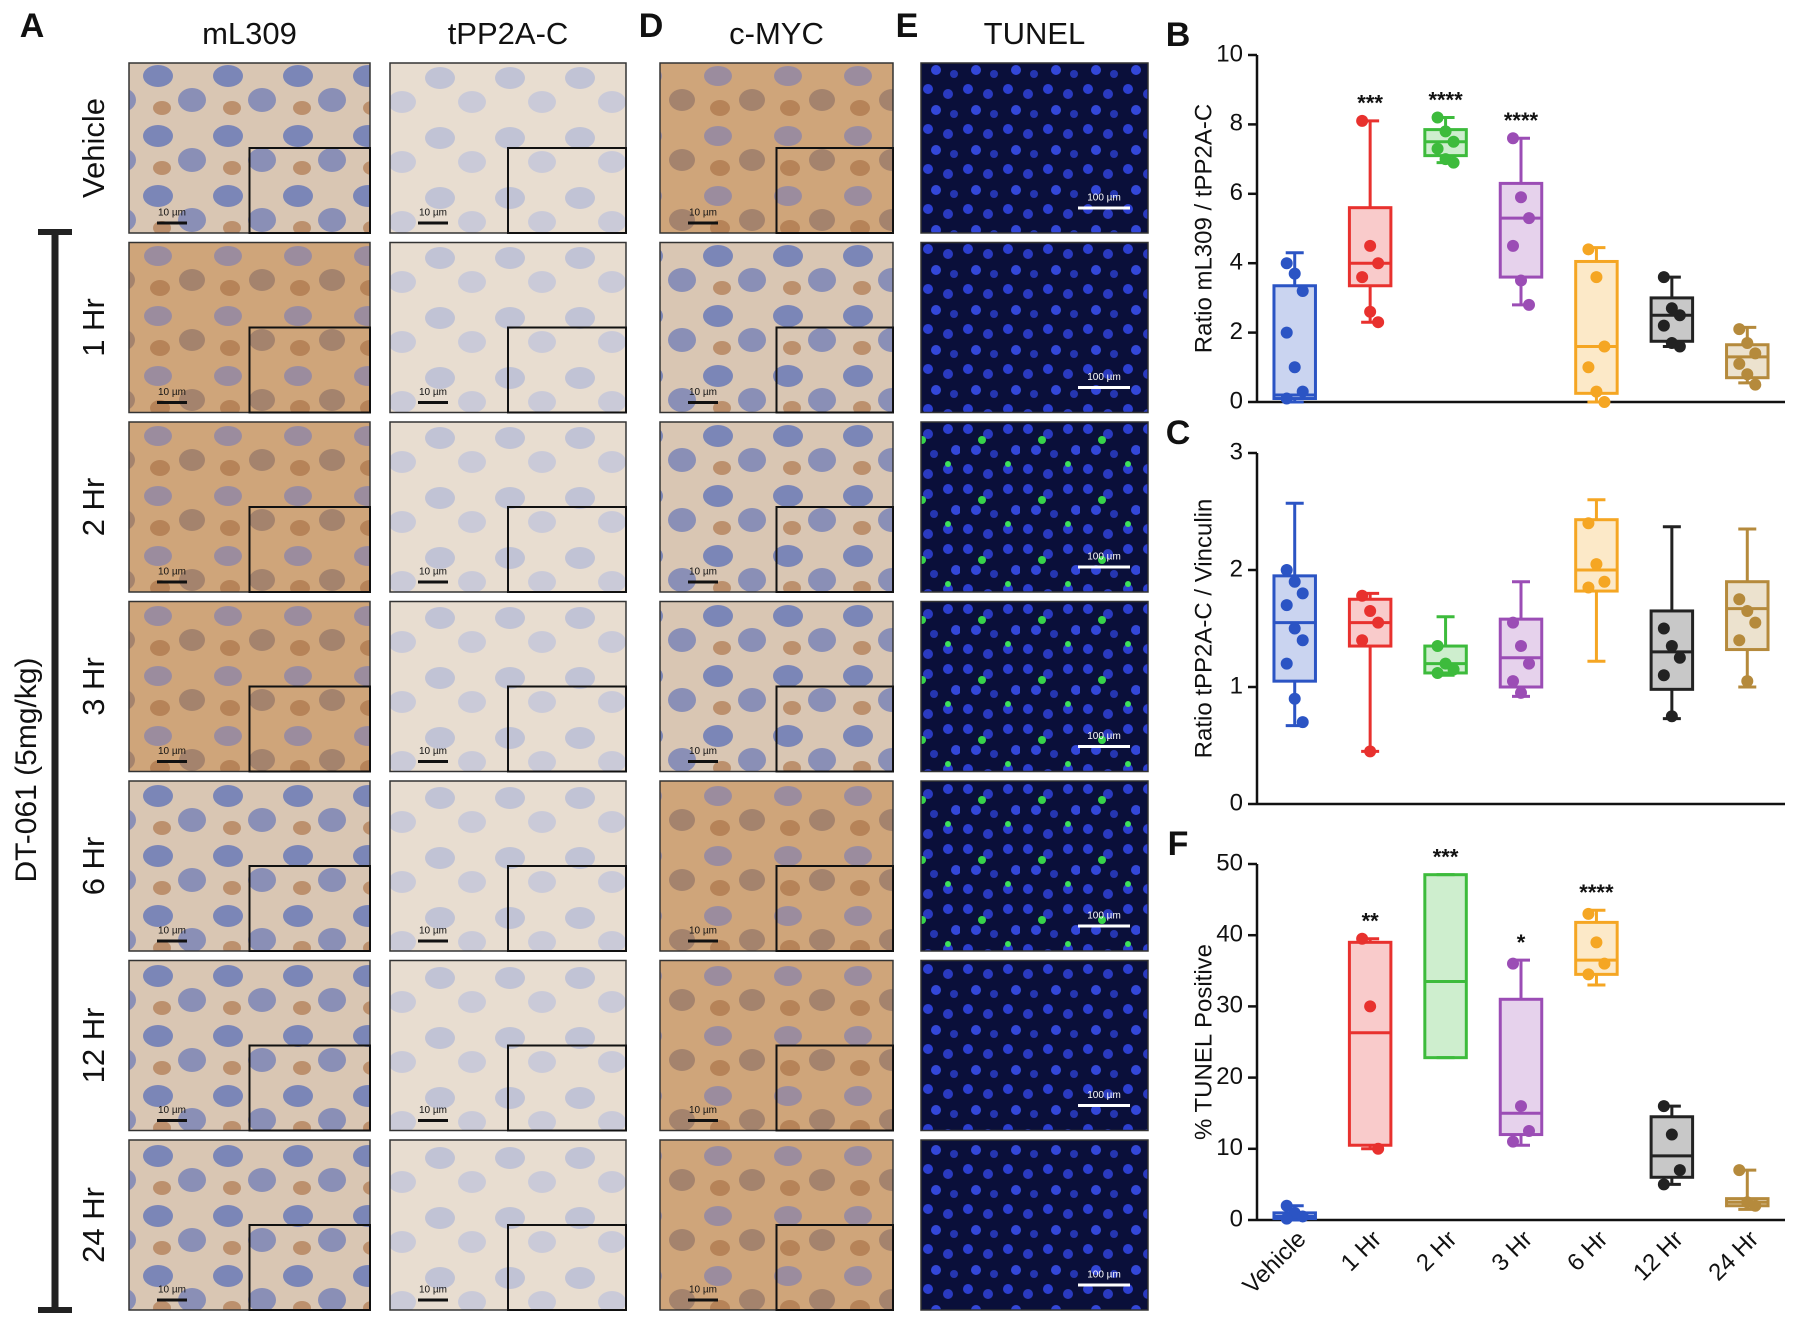 The width and height of the screenshot is (1800, 1344). Describe the element at coordinates (32, 26) in the screenshot. I see `panel-label: A` at that location.